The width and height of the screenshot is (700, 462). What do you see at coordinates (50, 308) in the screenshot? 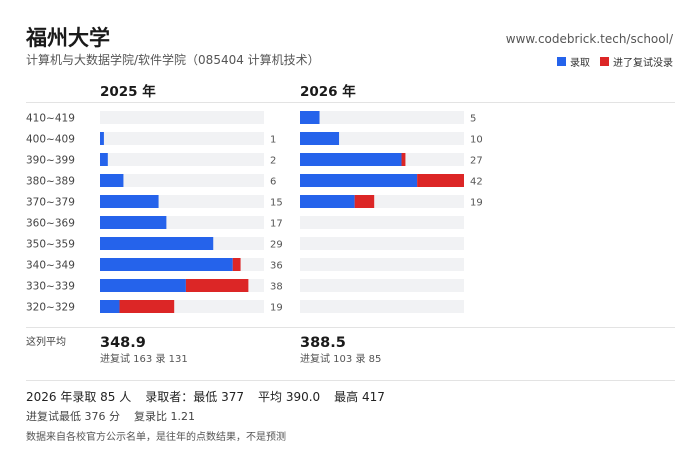
I see `category-label-9: 320~329` at bounding box center [50, 308].